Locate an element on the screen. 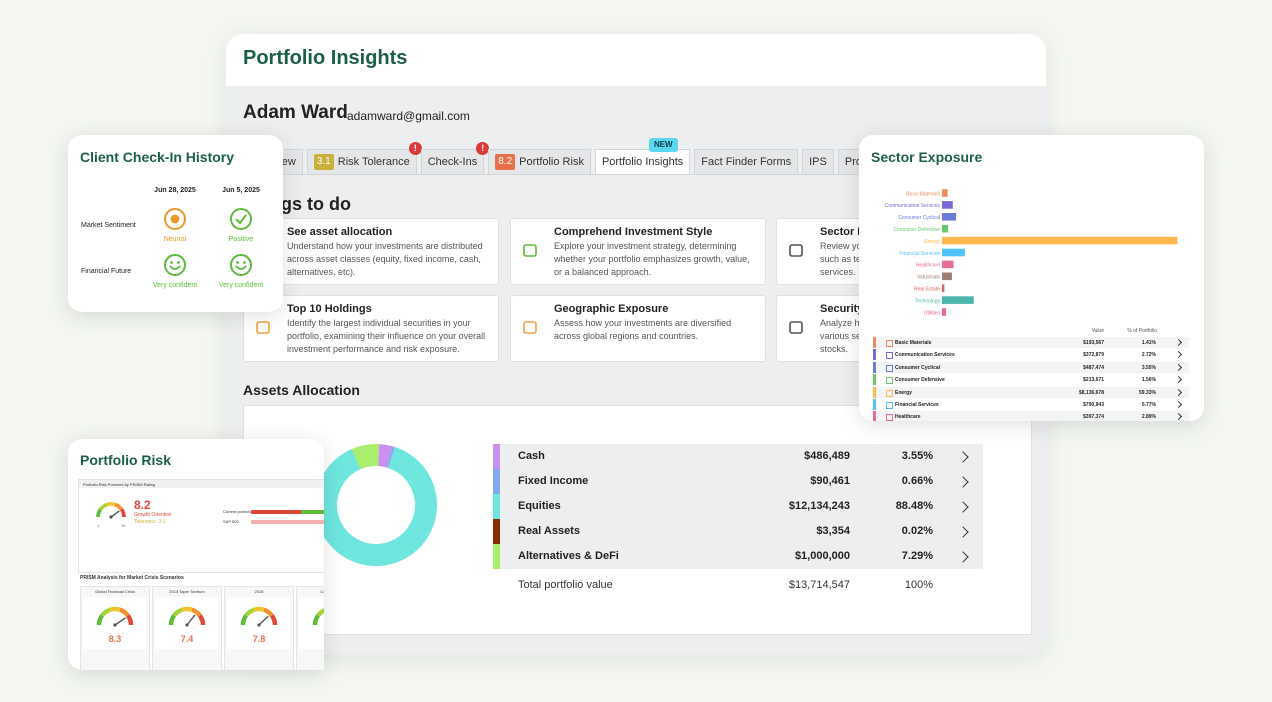  header-bar is located at coordinates (636, 60).